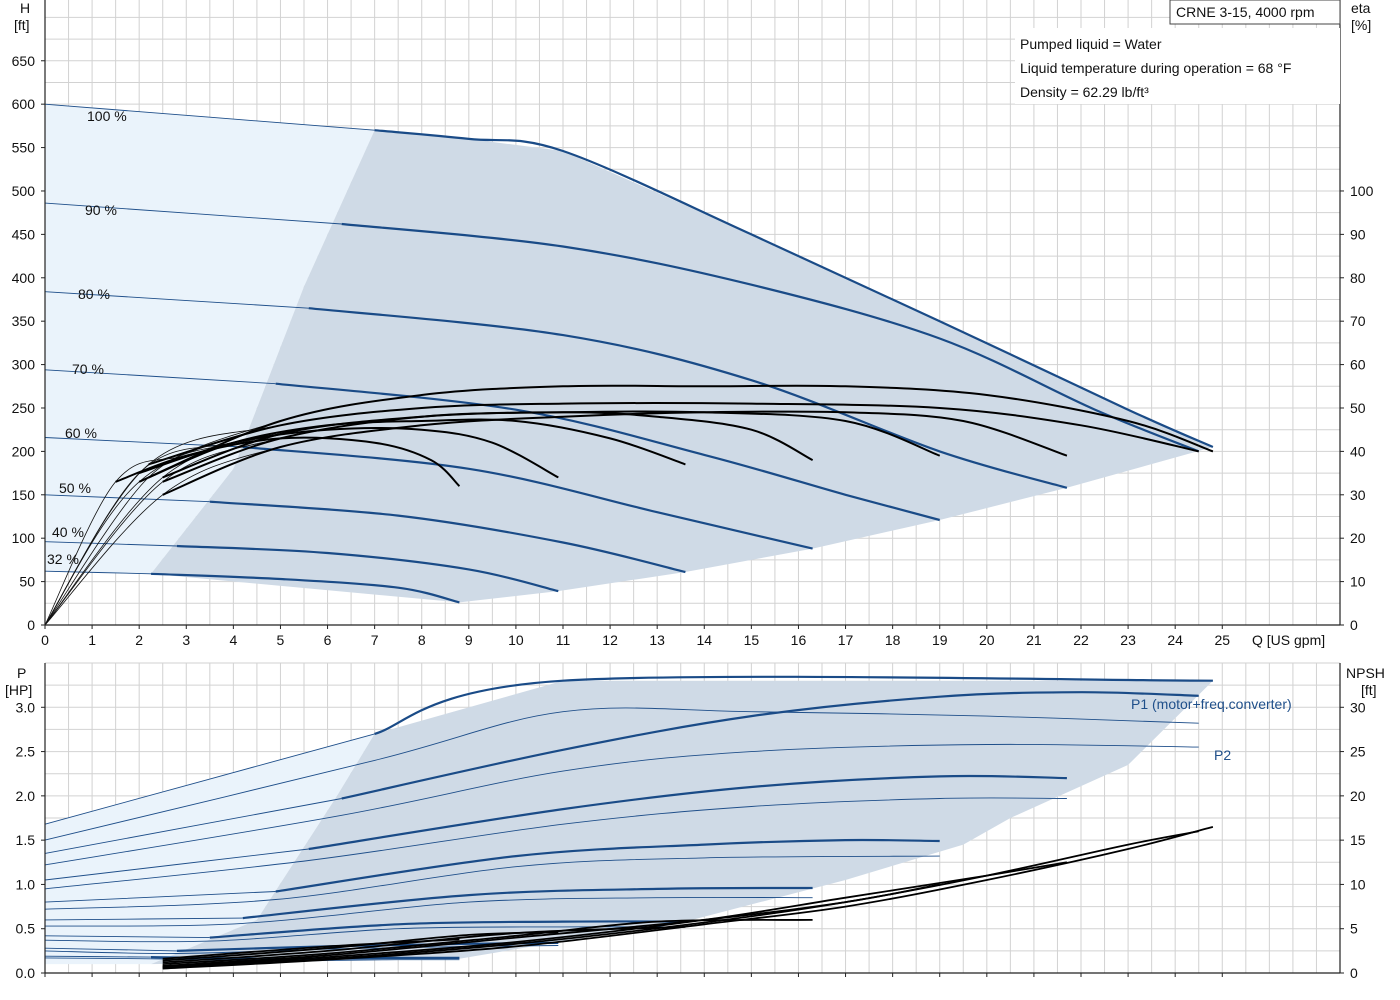  Describe the element at coordinates (88, 369) in the screenshot. I see `speed-label-70: 70 %` at that location.